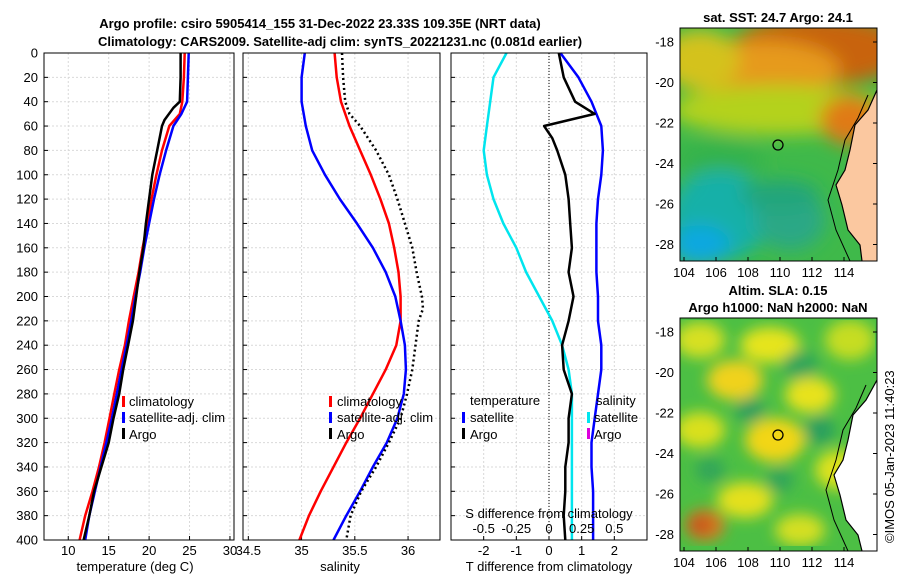  What do you see at coordinates (31, 101) in the screenshot?
I see `depth-tick-label: 40` at bounding box center [31, 101].